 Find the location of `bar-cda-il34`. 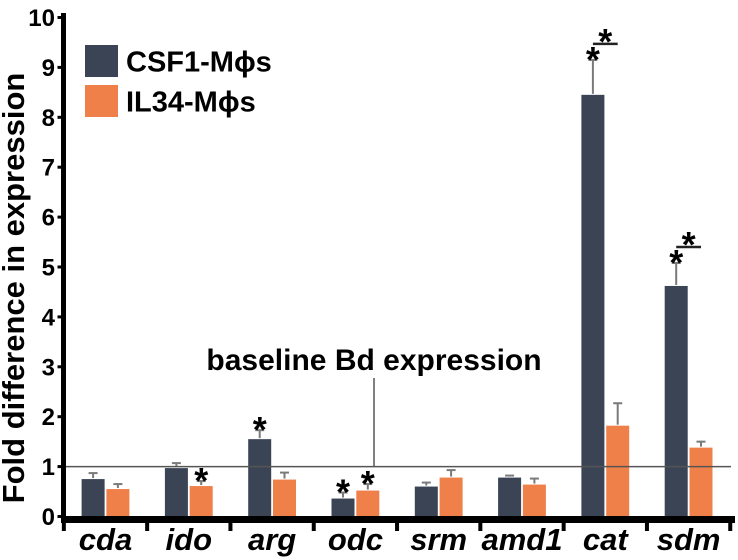

bar-cda-il34 is located at coordinates (118, 505).